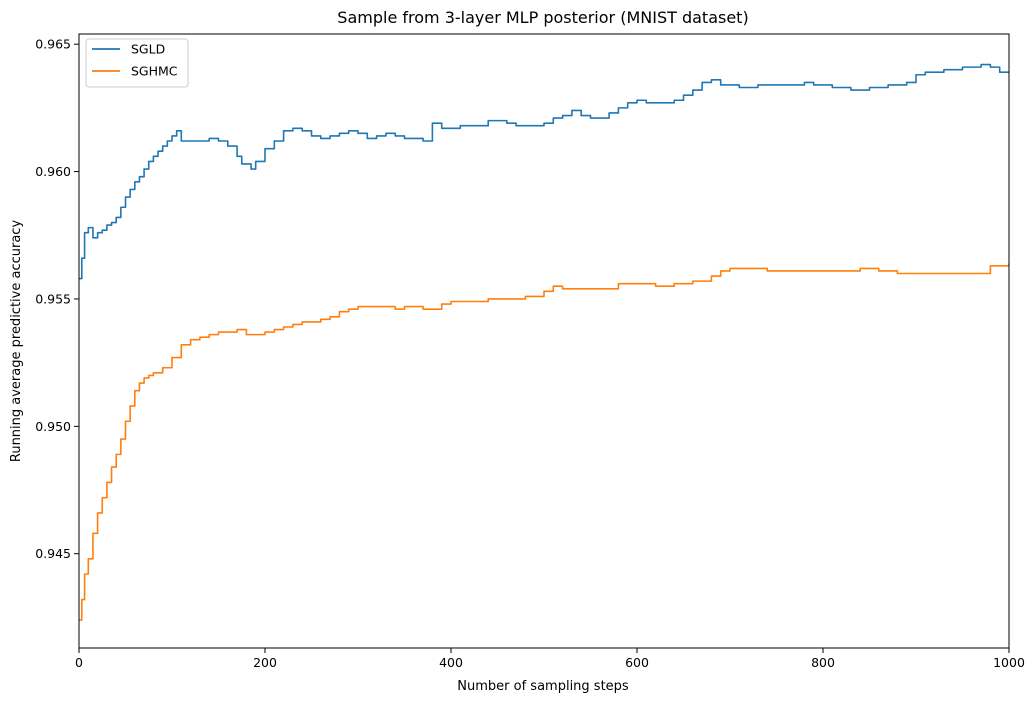  Describe the element at coordinates (154, 71) in the screenshot. I see `legend-label-sghmc: SGHMC` at that location.